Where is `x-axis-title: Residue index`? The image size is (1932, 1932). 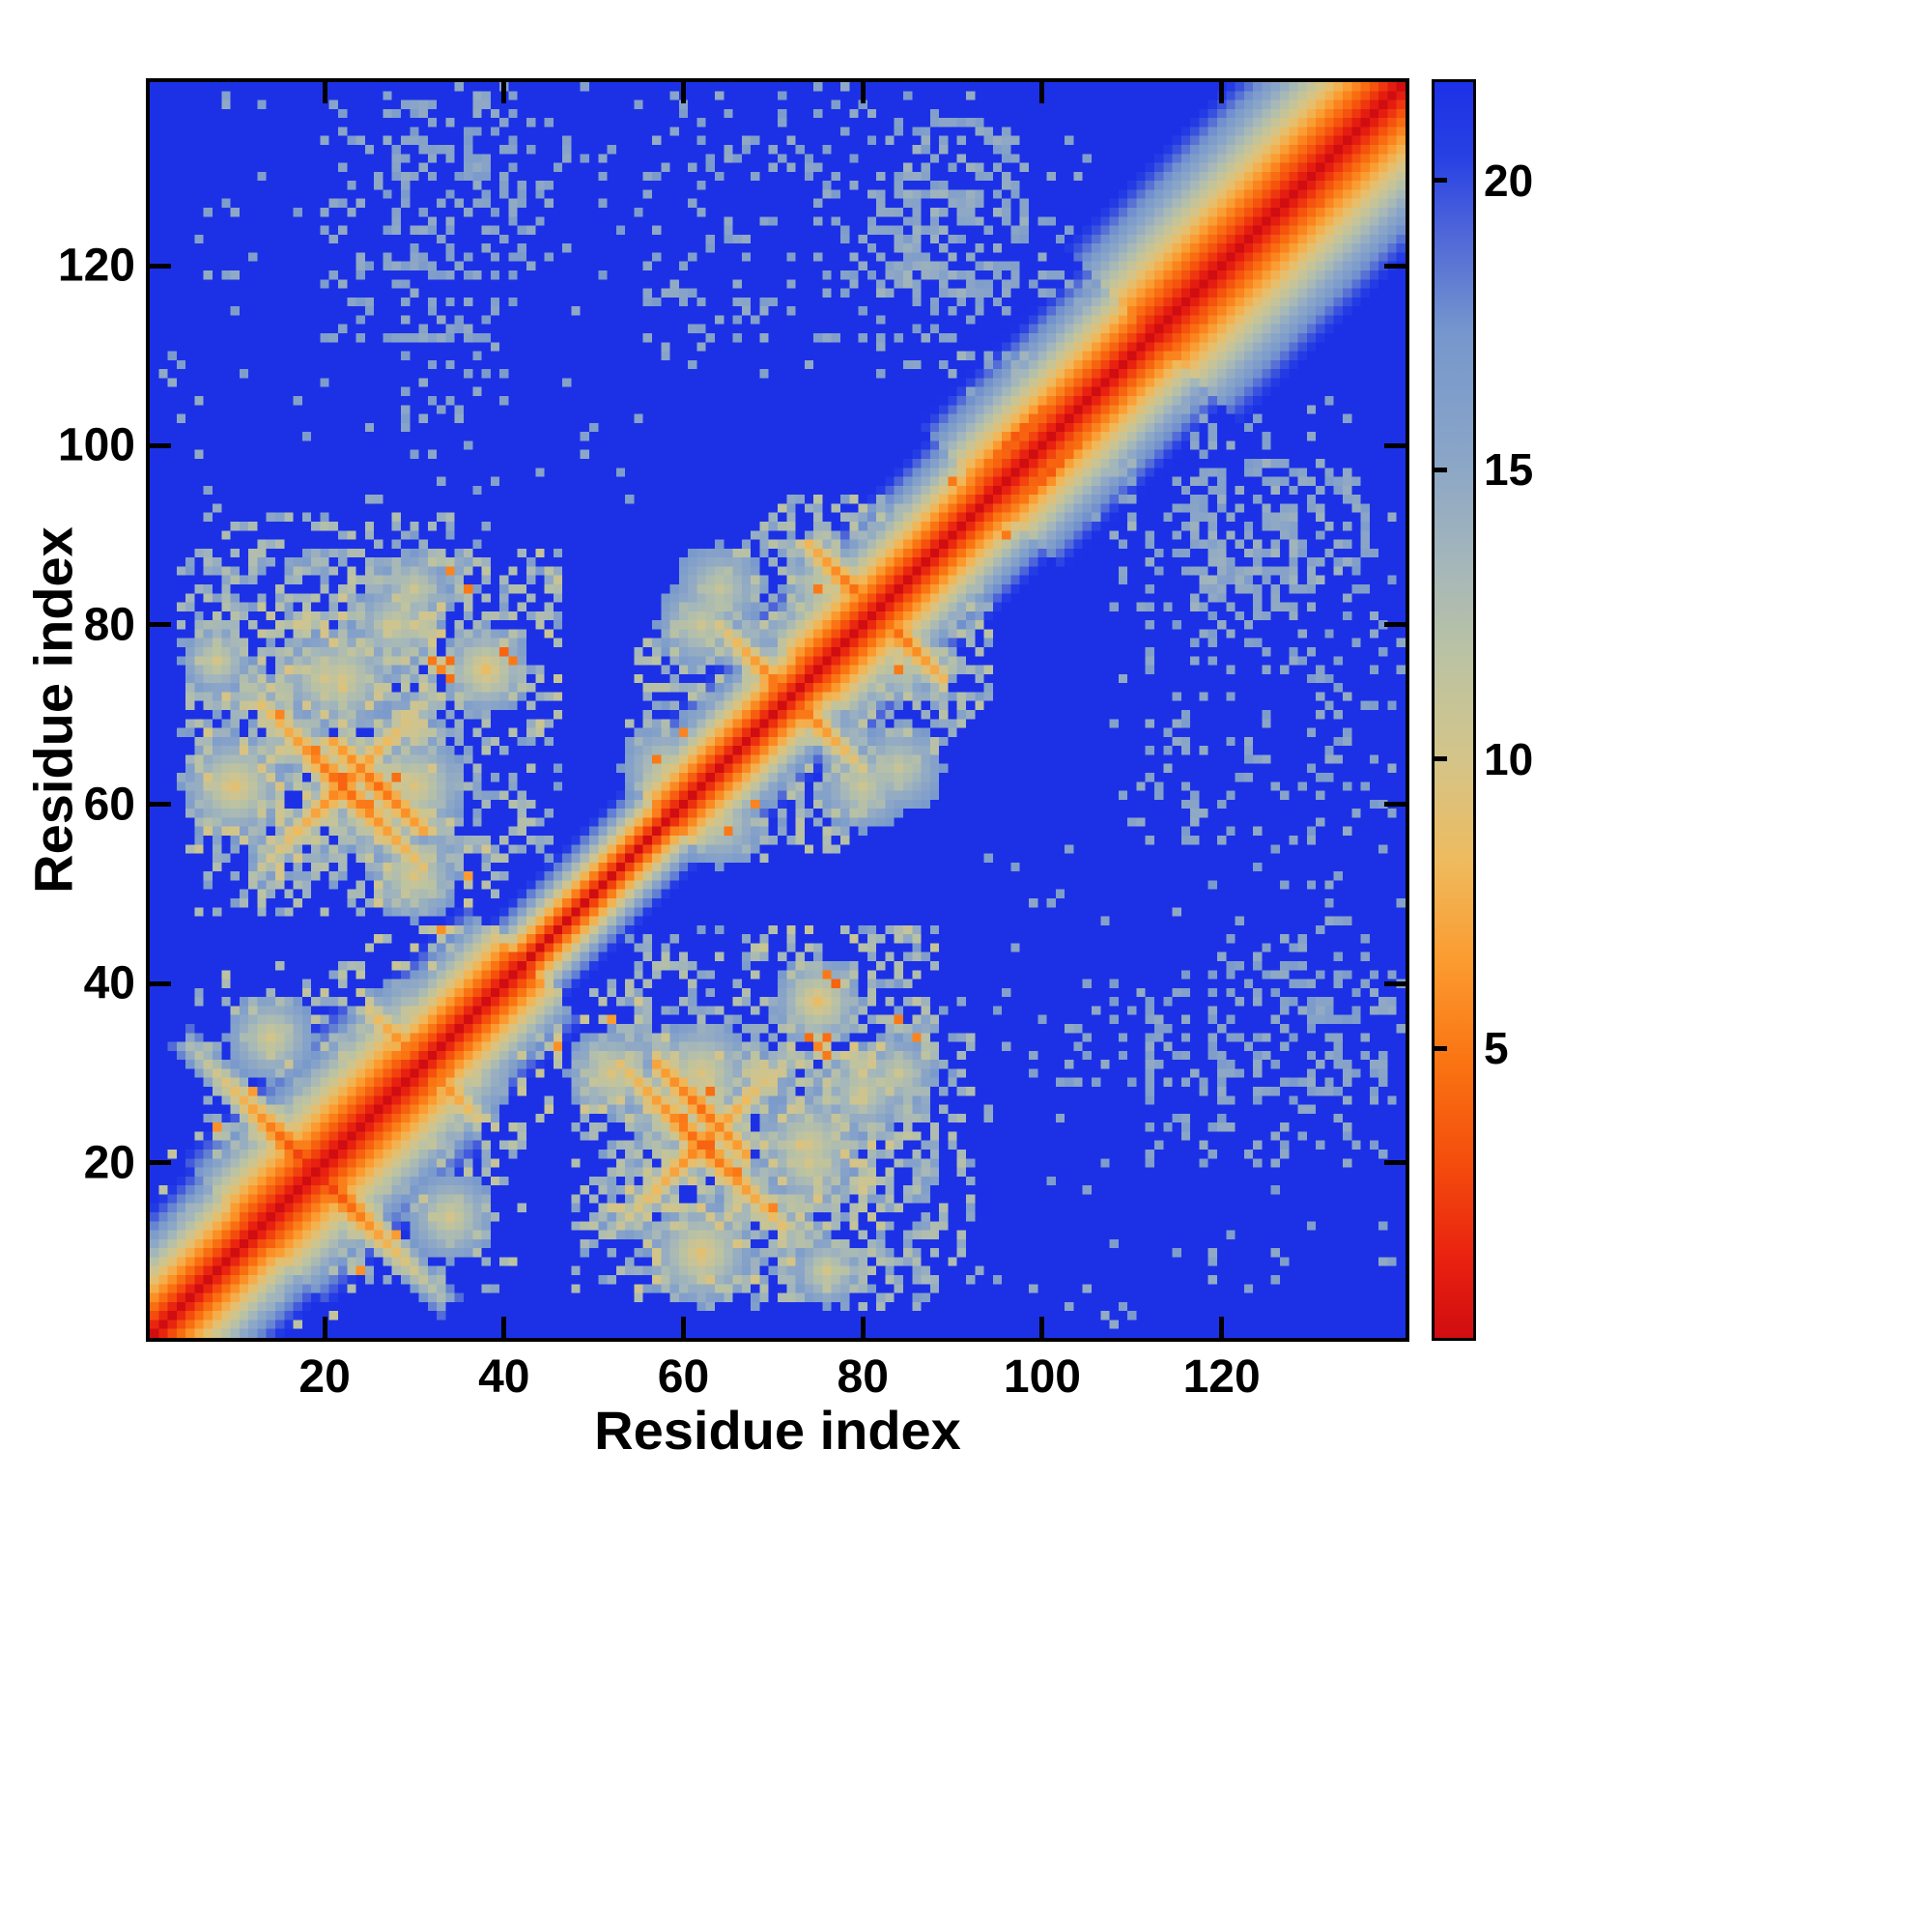
x-axis-title: Residue index is located at coordinates (777, 1430).